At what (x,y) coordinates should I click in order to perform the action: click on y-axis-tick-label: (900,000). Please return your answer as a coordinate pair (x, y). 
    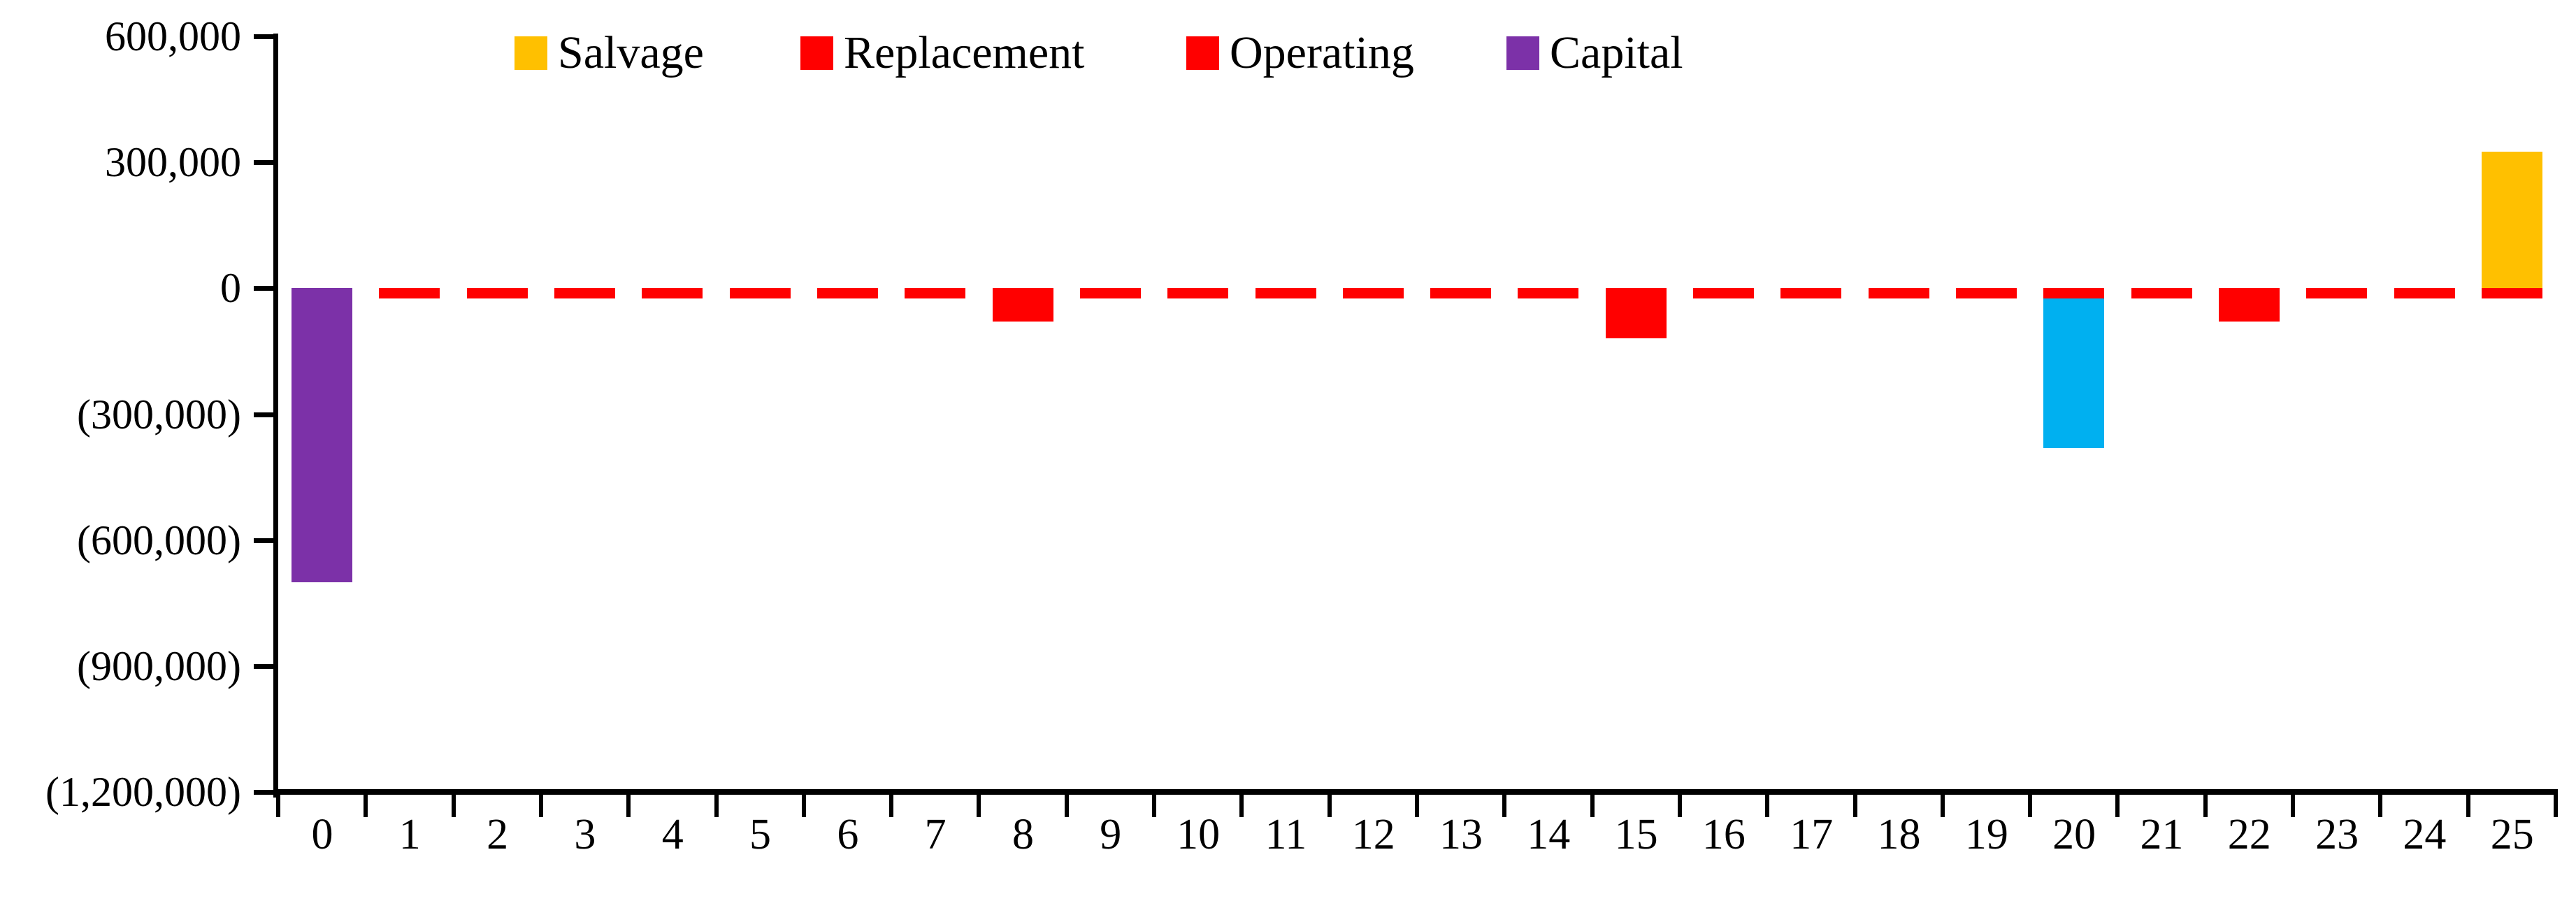
    Looking at the image, I should click on (159, 665).